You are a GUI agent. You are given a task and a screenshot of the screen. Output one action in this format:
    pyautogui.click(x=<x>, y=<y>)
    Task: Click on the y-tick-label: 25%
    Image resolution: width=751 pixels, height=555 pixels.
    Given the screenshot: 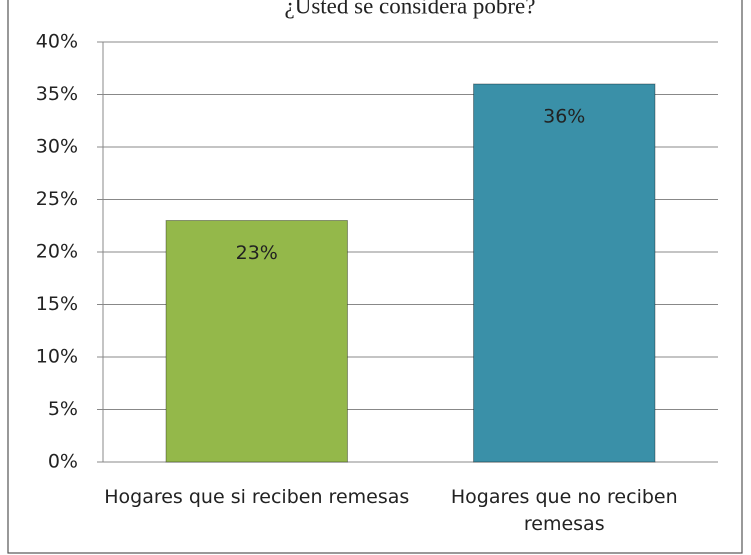 What is the action you would take?
    pyautogui.click(x=57, y=199)
    